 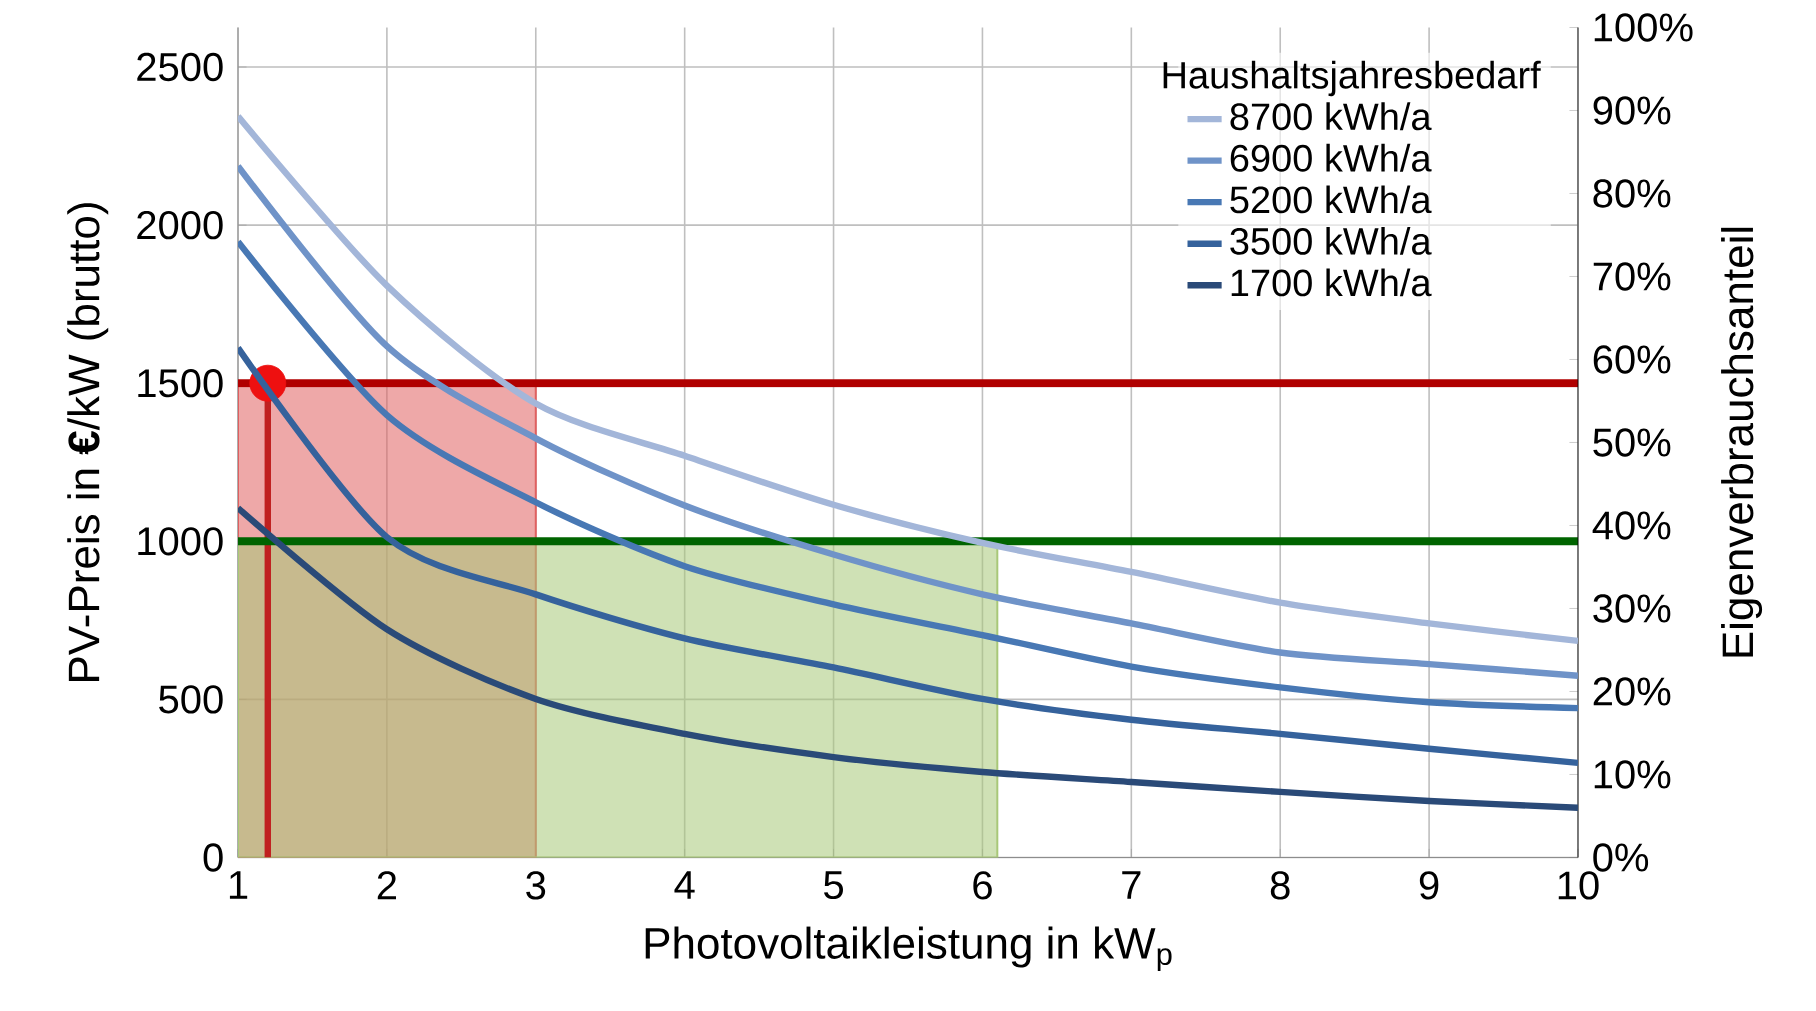 I want to click on y2-tick-label: 0%, so click(x=1621, y=857).